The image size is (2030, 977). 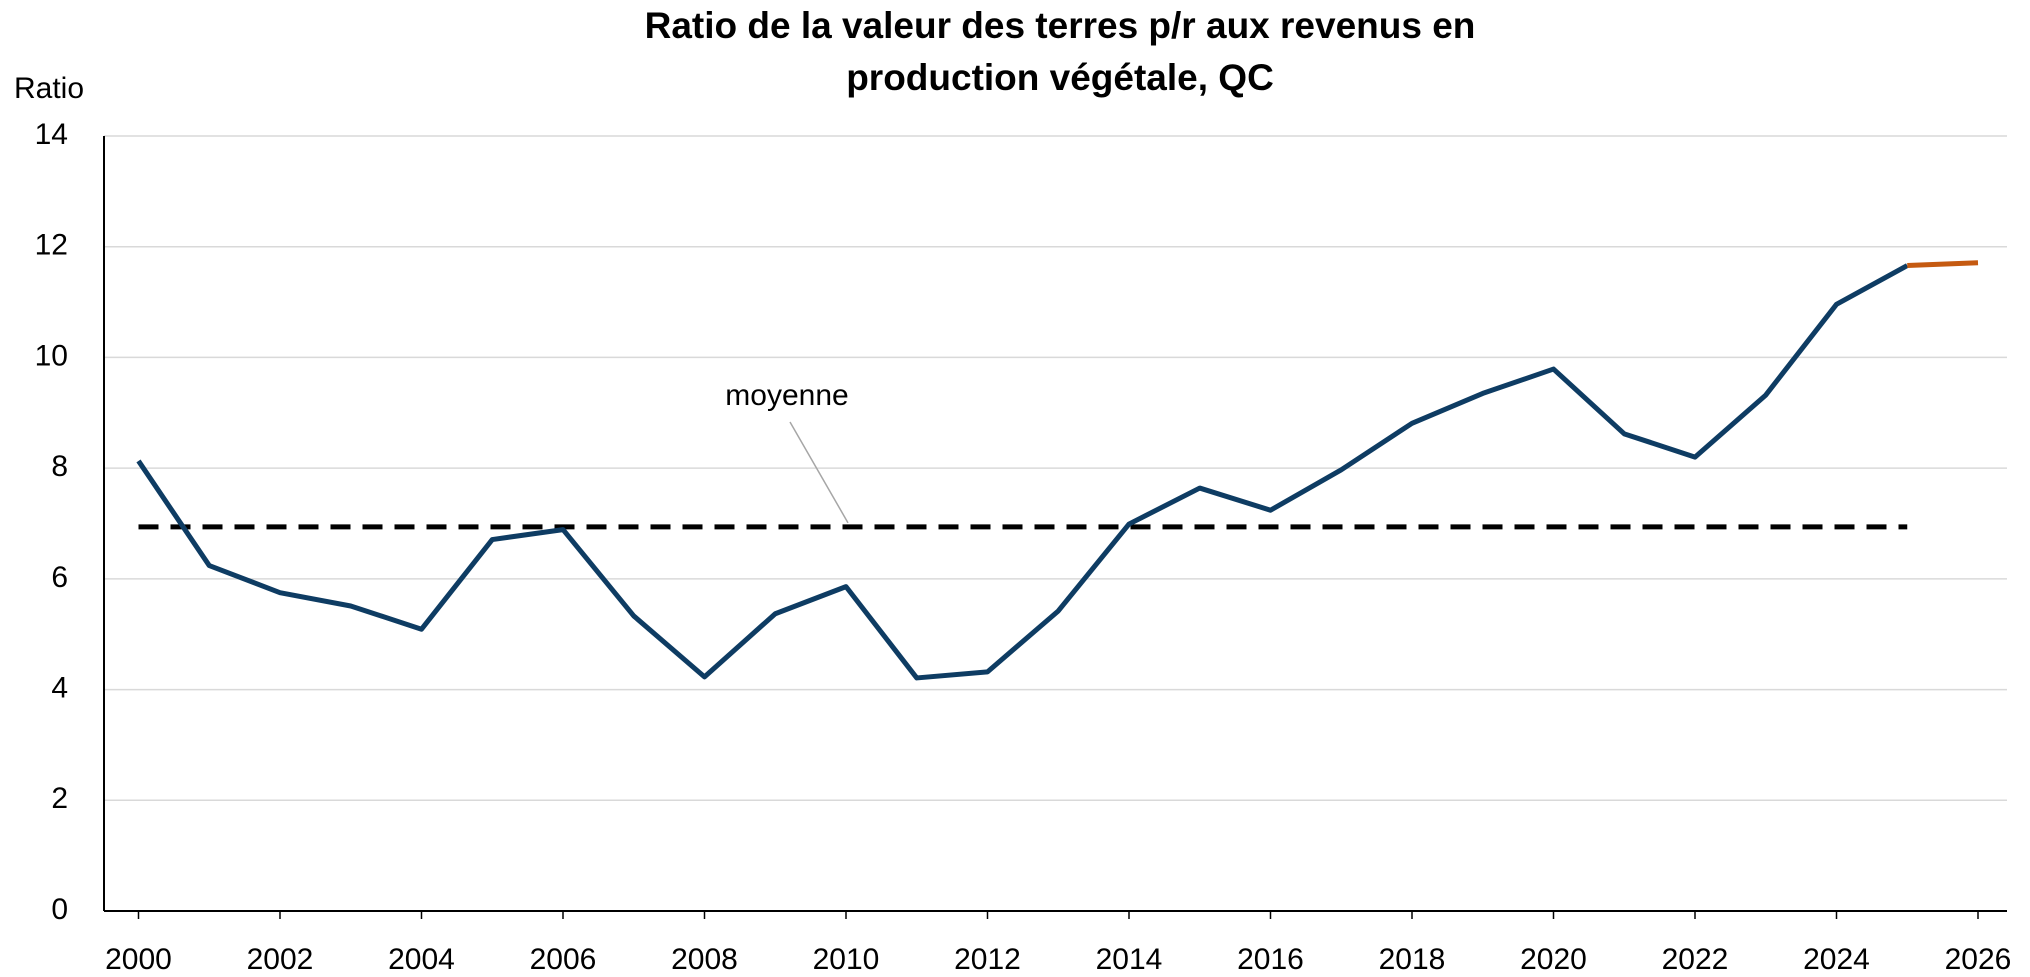 I want to click on y-axis-label: Ratio, so click(x=49, y=88).